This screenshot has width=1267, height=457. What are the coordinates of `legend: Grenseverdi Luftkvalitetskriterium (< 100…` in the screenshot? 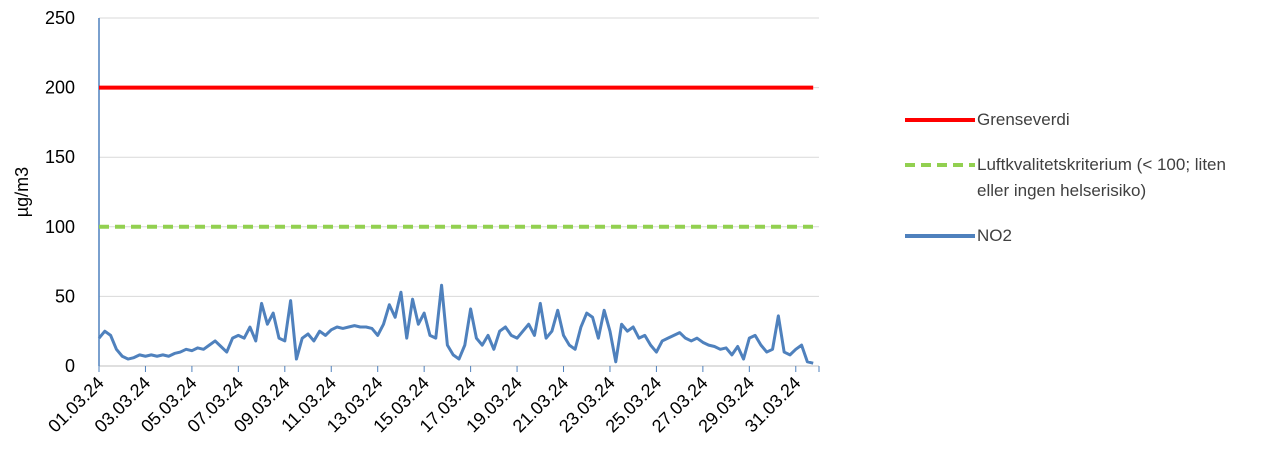 It's located at (1085, 190).